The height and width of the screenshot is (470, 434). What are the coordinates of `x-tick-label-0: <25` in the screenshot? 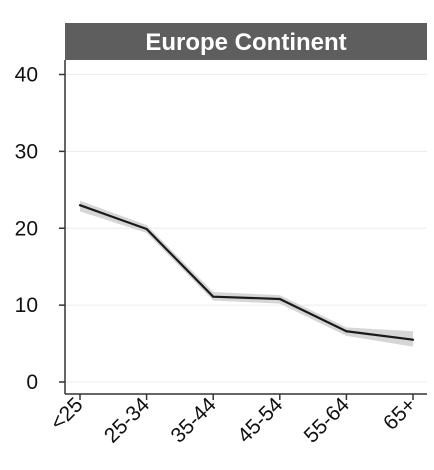 It's located at (66, 413).